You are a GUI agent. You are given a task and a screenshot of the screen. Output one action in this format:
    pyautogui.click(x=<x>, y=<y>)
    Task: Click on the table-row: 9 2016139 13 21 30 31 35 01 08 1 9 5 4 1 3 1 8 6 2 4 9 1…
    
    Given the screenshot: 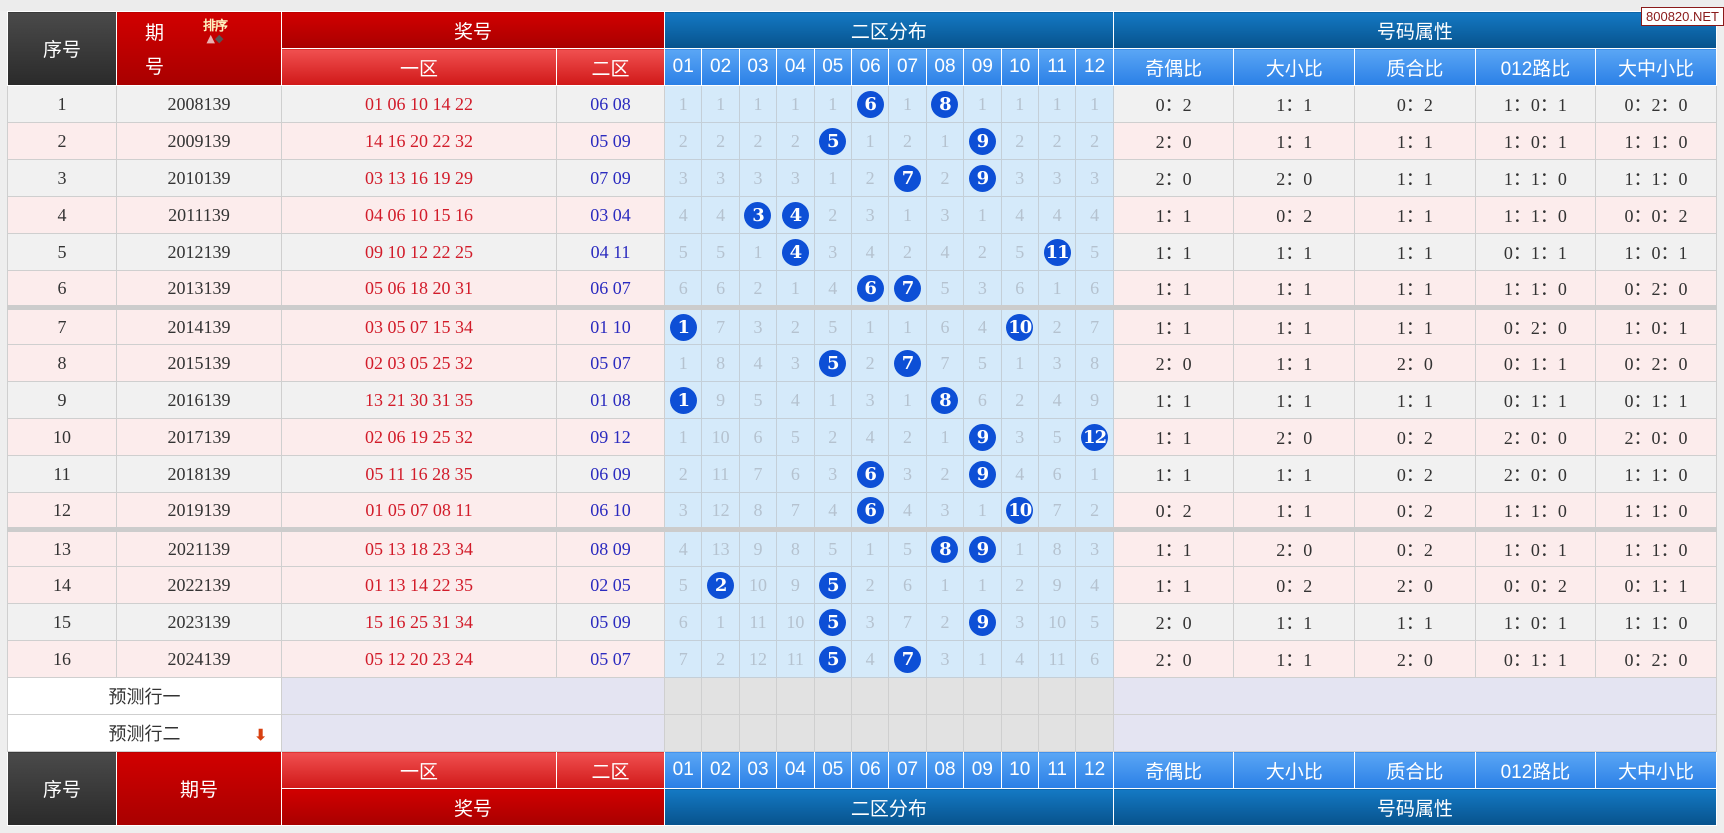 What is the action you would take?
    pyautogui.click(x=862, y=400)
    